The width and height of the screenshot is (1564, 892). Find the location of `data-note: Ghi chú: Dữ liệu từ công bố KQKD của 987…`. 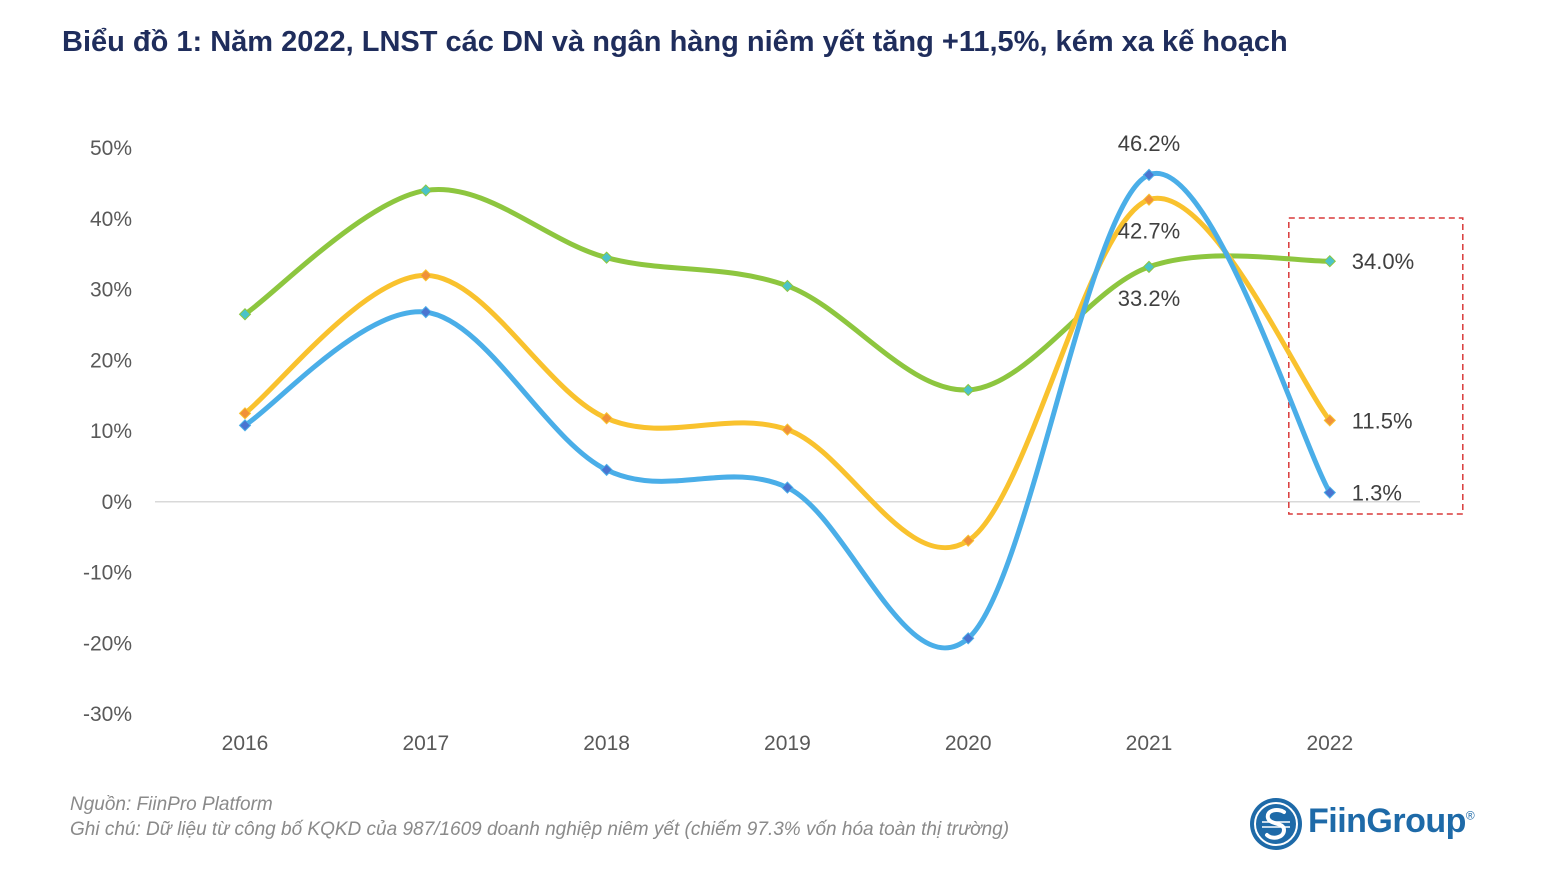

data-note: Ghi chú: Dữ liệu từ công bố KQKD của 987… is located at coordinates (540, 829).